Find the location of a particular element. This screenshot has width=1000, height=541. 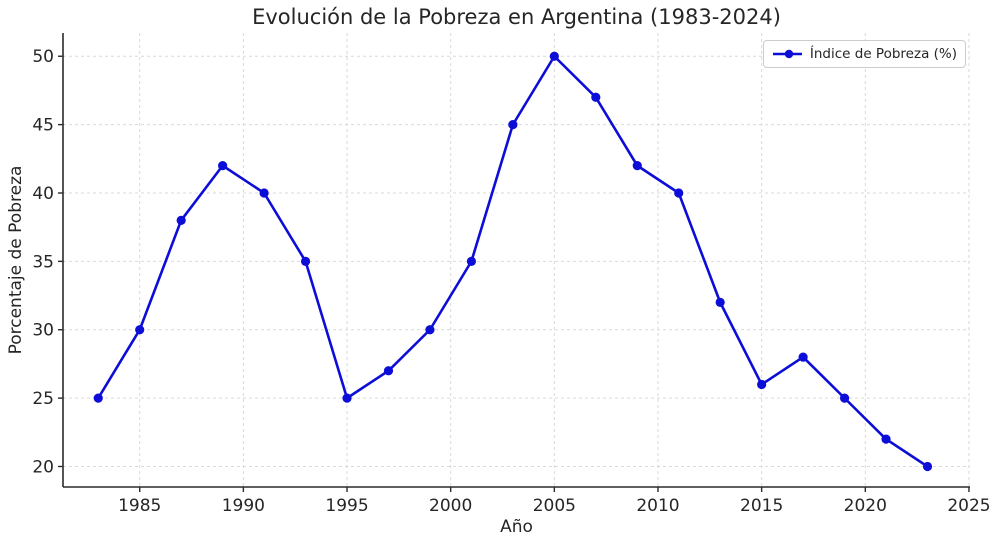

svg-text: 1995 is located at coordinates (346, 506).